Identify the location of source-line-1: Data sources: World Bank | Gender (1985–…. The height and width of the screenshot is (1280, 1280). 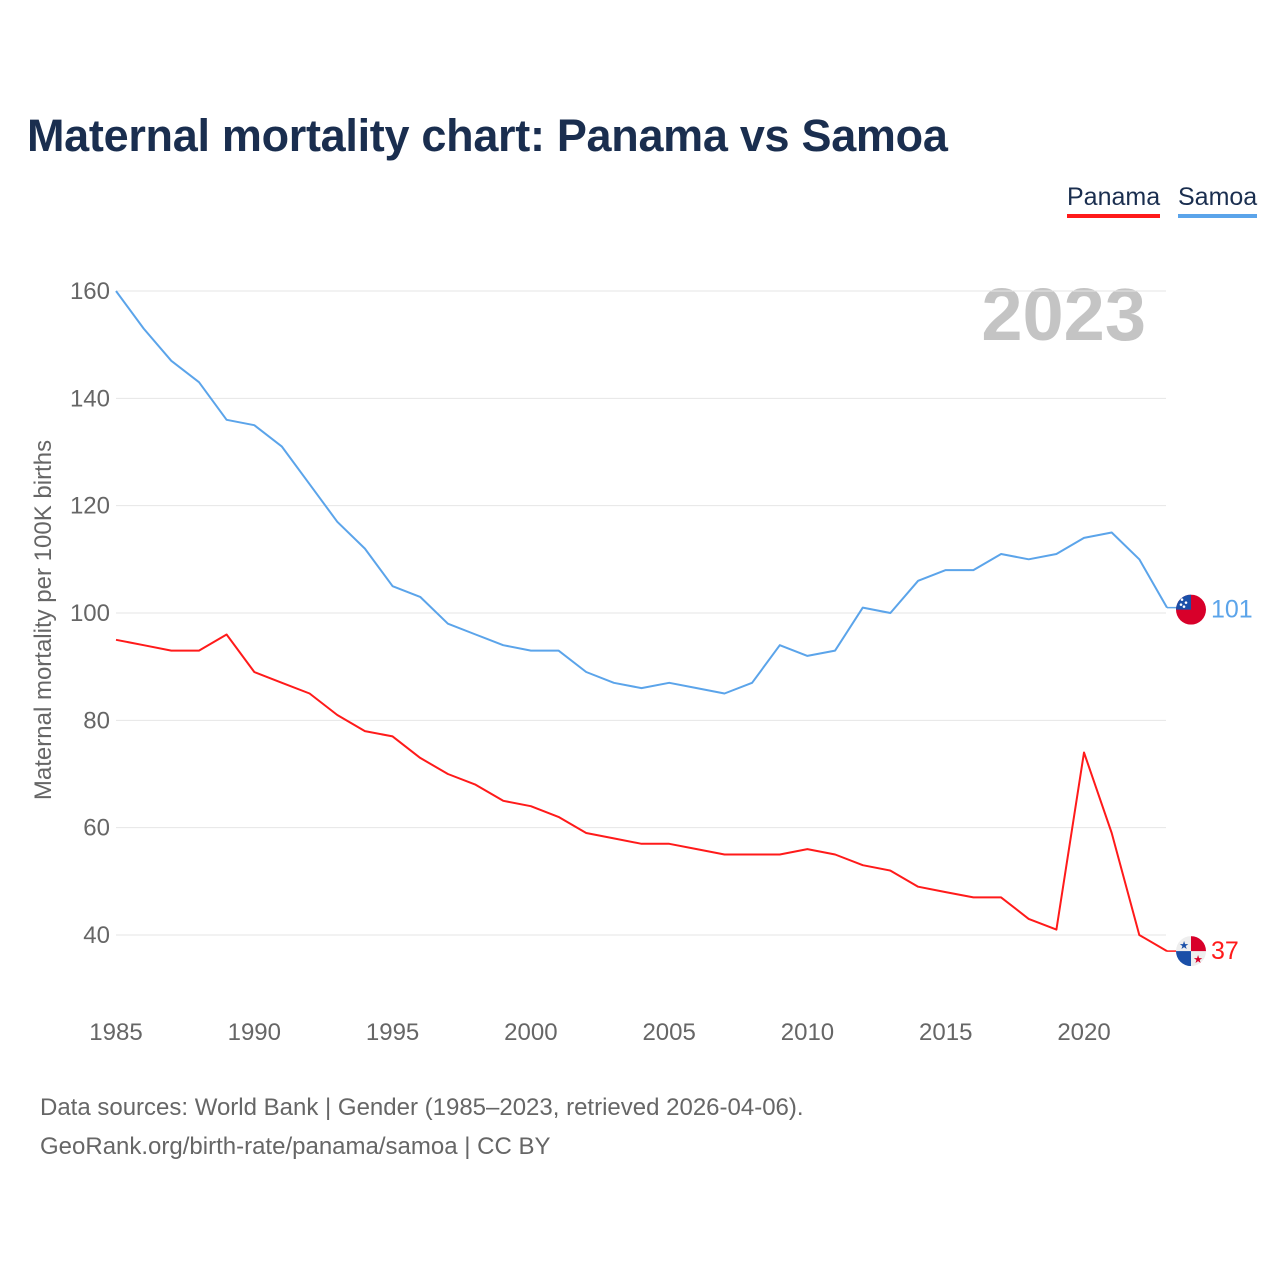
(422, 1107).